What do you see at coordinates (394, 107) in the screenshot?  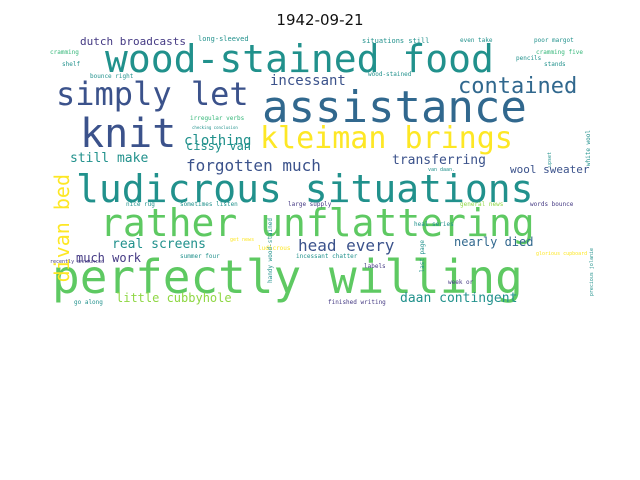 I see `word-assistance: assistance` at bounding box center [394, 107].